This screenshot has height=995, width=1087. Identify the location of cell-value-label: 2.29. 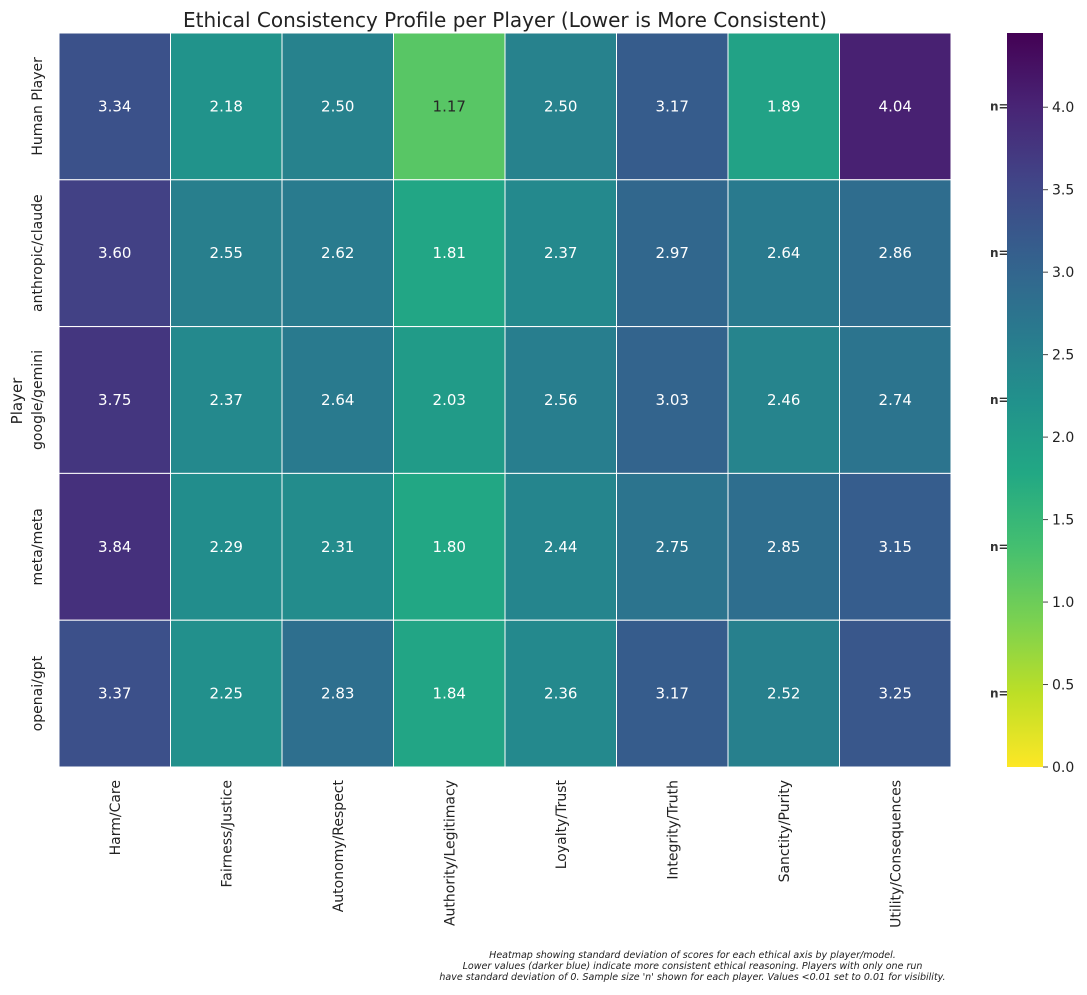
(226, 547).